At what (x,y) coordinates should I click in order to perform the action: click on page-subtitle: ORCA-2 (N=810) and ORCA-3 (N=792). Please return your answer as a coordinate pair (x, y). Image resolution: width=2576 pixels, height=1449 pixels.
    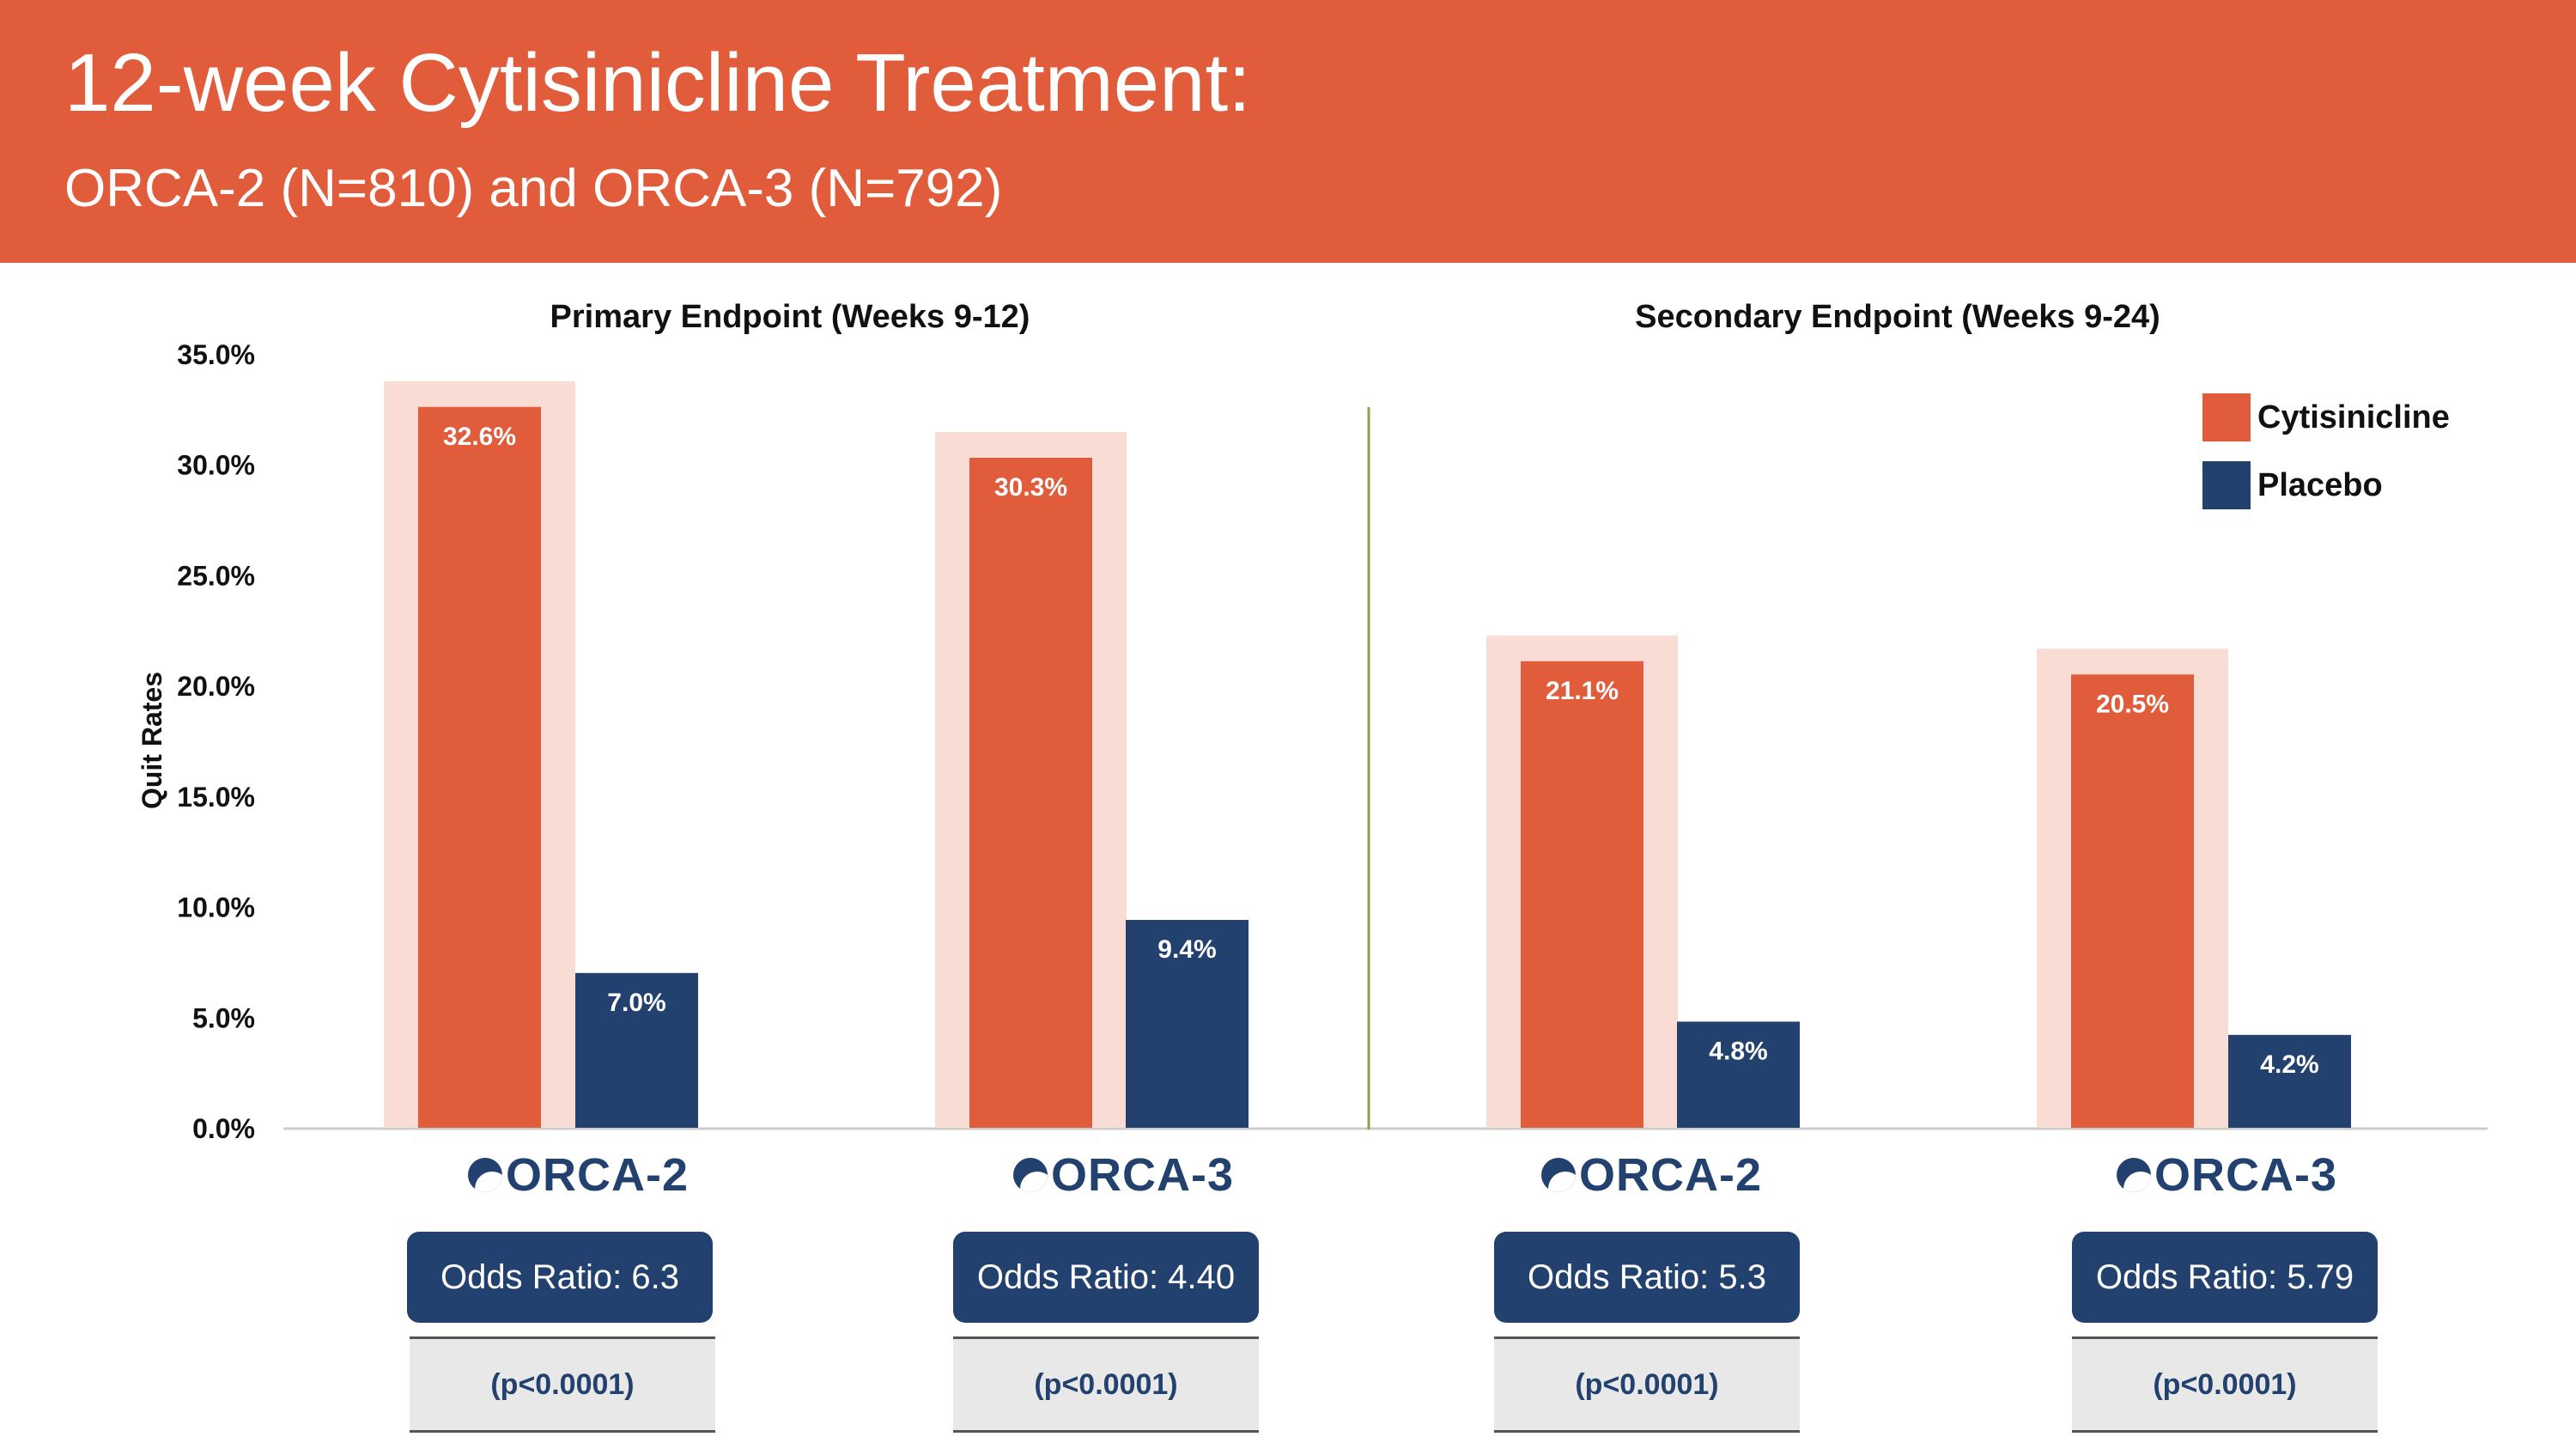
    Looking at the image, I should click on (533, 188).